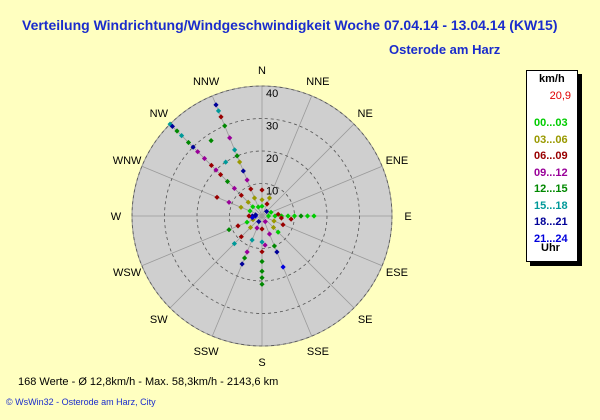 This screenshot has width=600, height=420. What do you see at coordinates (550, 248) in the screenshot?
I see `legend-footer: Uhr` at bounding box center [550, 248].